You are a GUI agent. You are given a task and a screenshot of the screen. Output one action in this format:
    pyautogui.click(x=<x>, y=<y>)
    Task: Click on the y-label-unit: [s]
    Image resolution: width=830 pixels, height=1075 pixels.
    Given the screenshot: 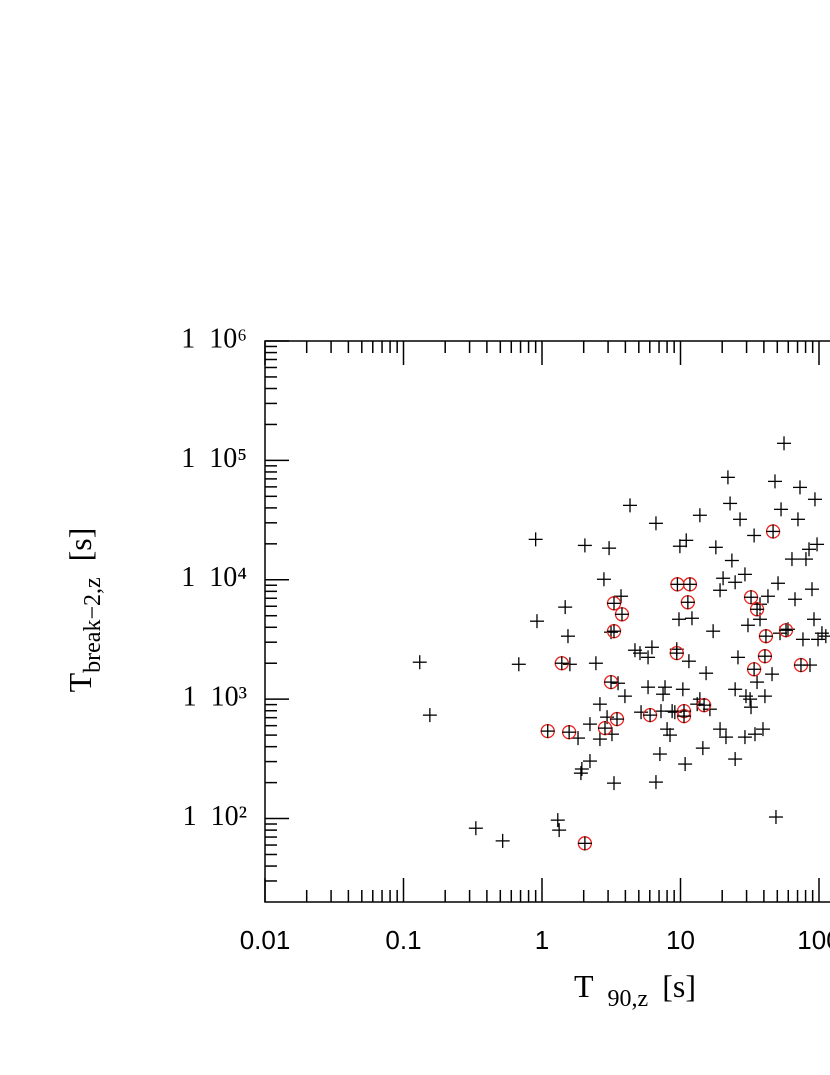 What is the action you would take?
    pyautogui.click(x=80, y=545)
    